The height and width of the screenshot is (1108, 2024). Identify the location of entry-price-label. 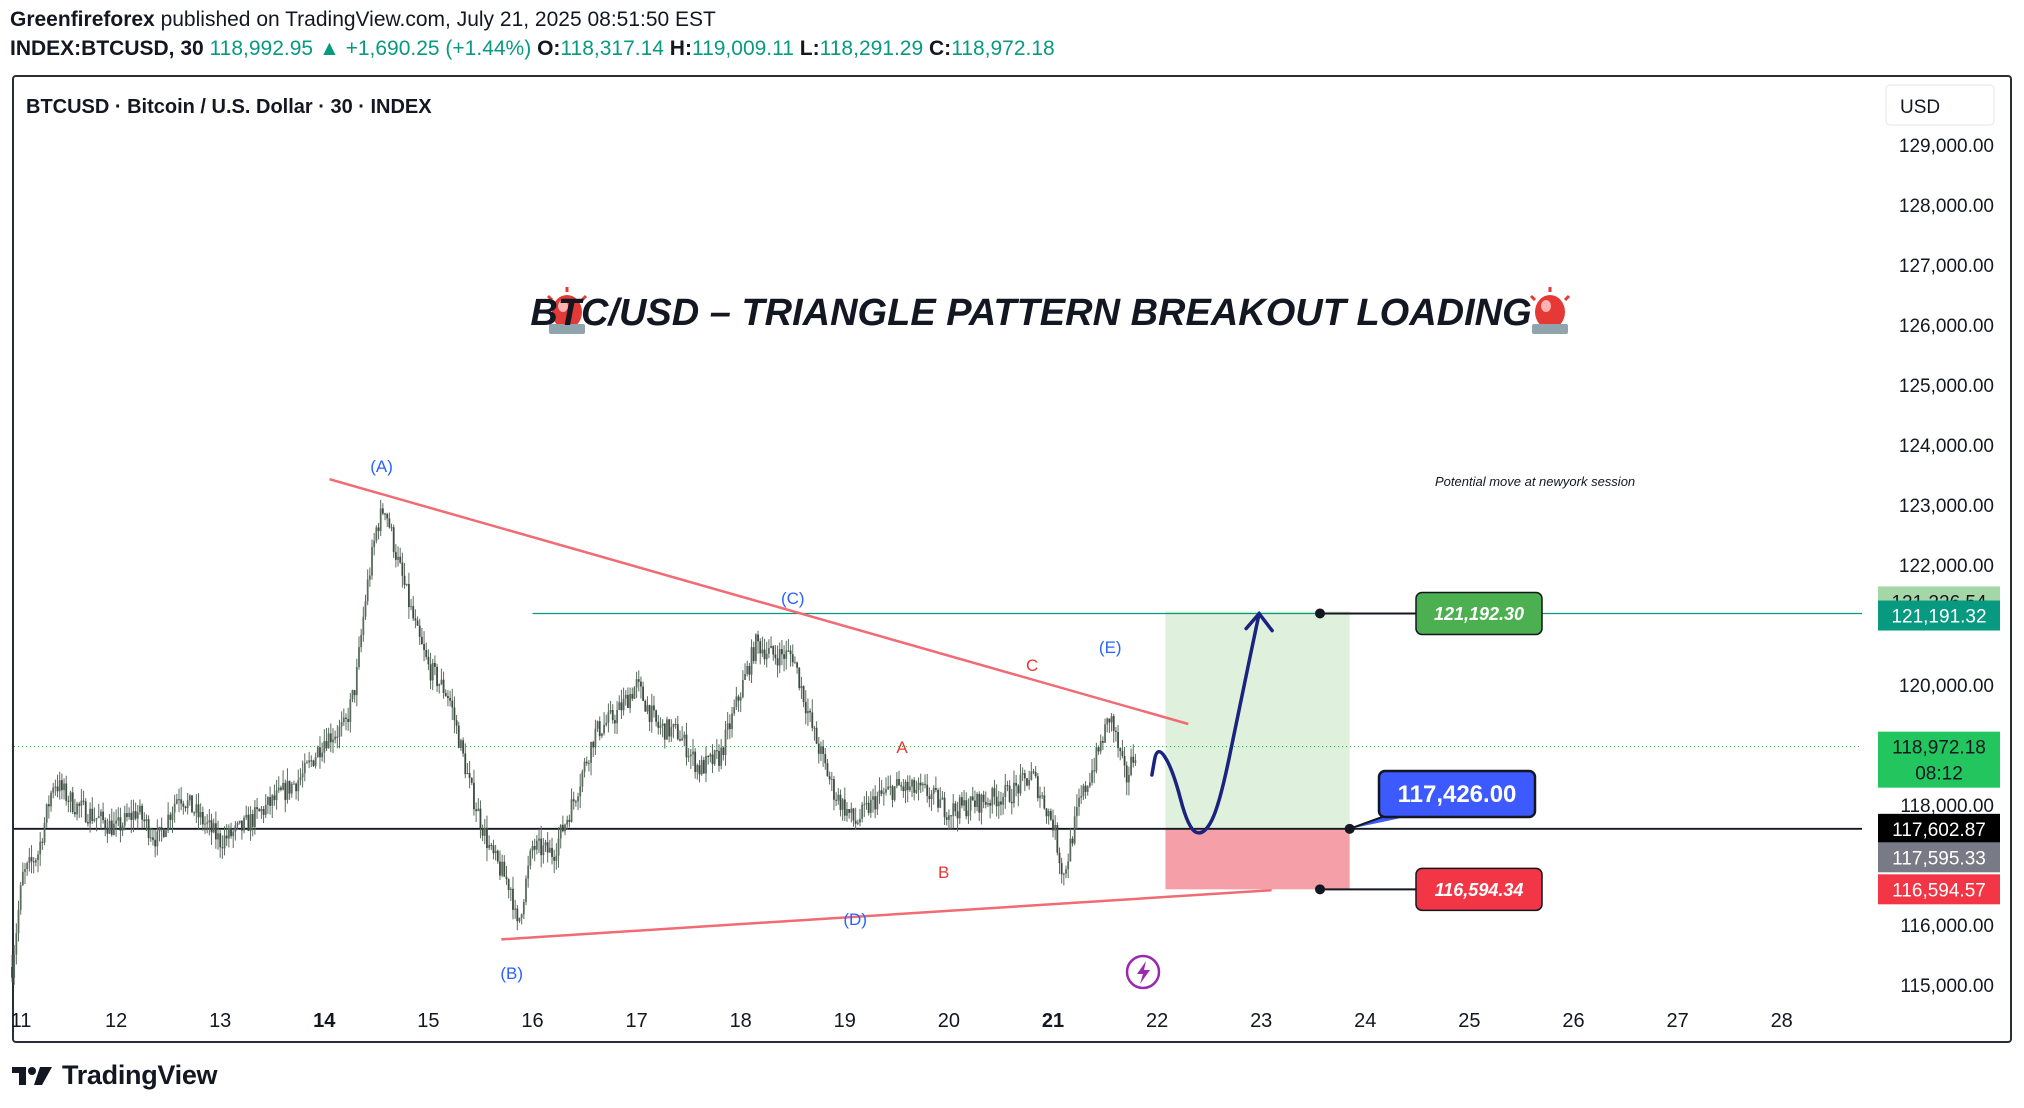
(1457, 794).